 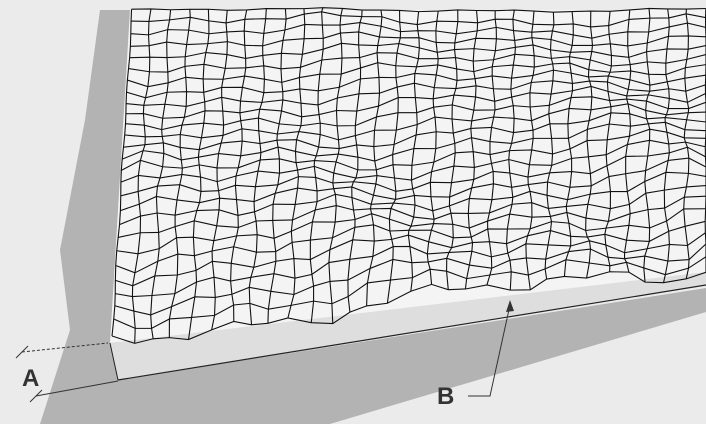 I want to click on label-b: B, so click(x=445, y=396).